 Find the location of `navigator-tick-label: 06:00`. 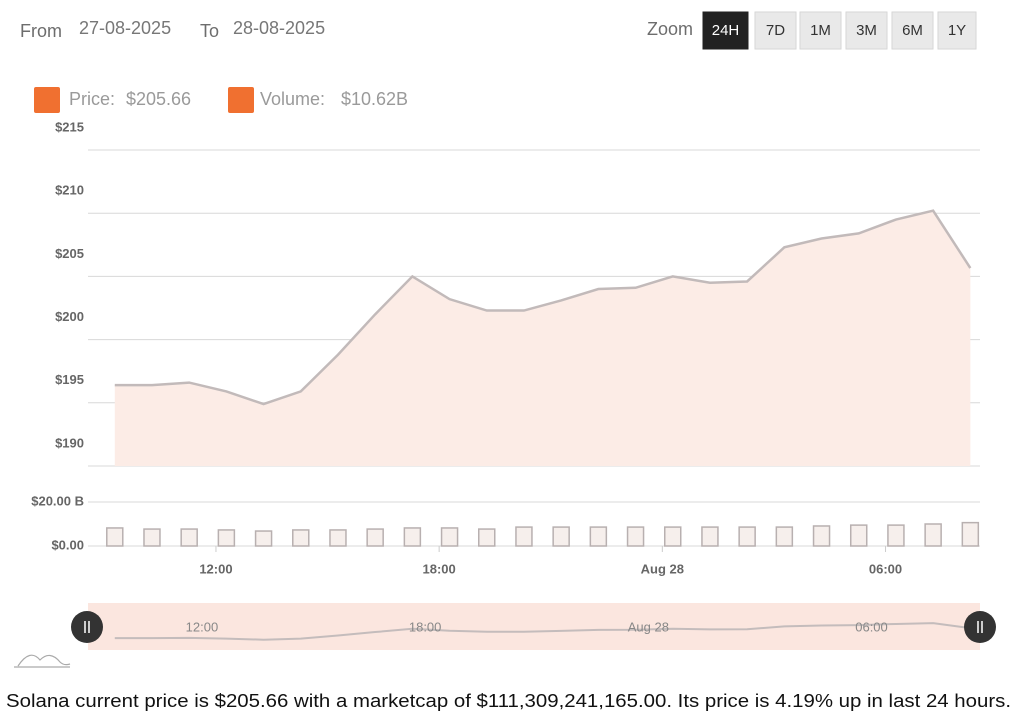

navigator-tick-label: 06:00 is located at coordinates (871, 626).